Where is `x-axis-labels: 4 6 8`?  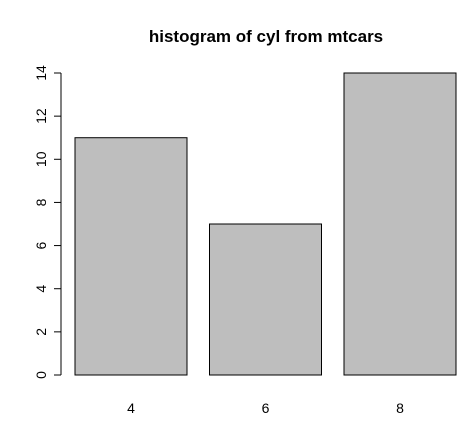
x-axis-labels: 4 6 8 is located at coordinates (265, 408).